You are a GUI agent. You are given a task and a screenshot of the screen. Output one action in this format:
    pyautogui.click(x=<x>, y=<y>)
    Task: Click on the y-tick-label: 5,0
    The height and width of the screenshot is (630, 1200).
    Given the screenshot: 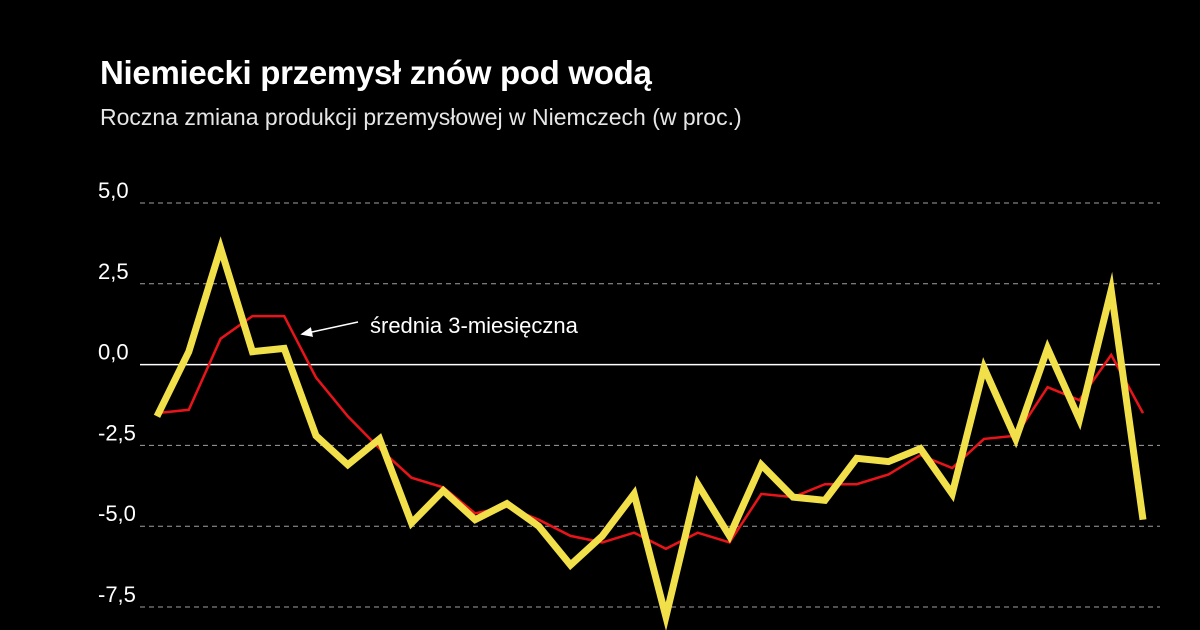 What is the action you would take?
    pyautogui.click(x=113, y=190)
    